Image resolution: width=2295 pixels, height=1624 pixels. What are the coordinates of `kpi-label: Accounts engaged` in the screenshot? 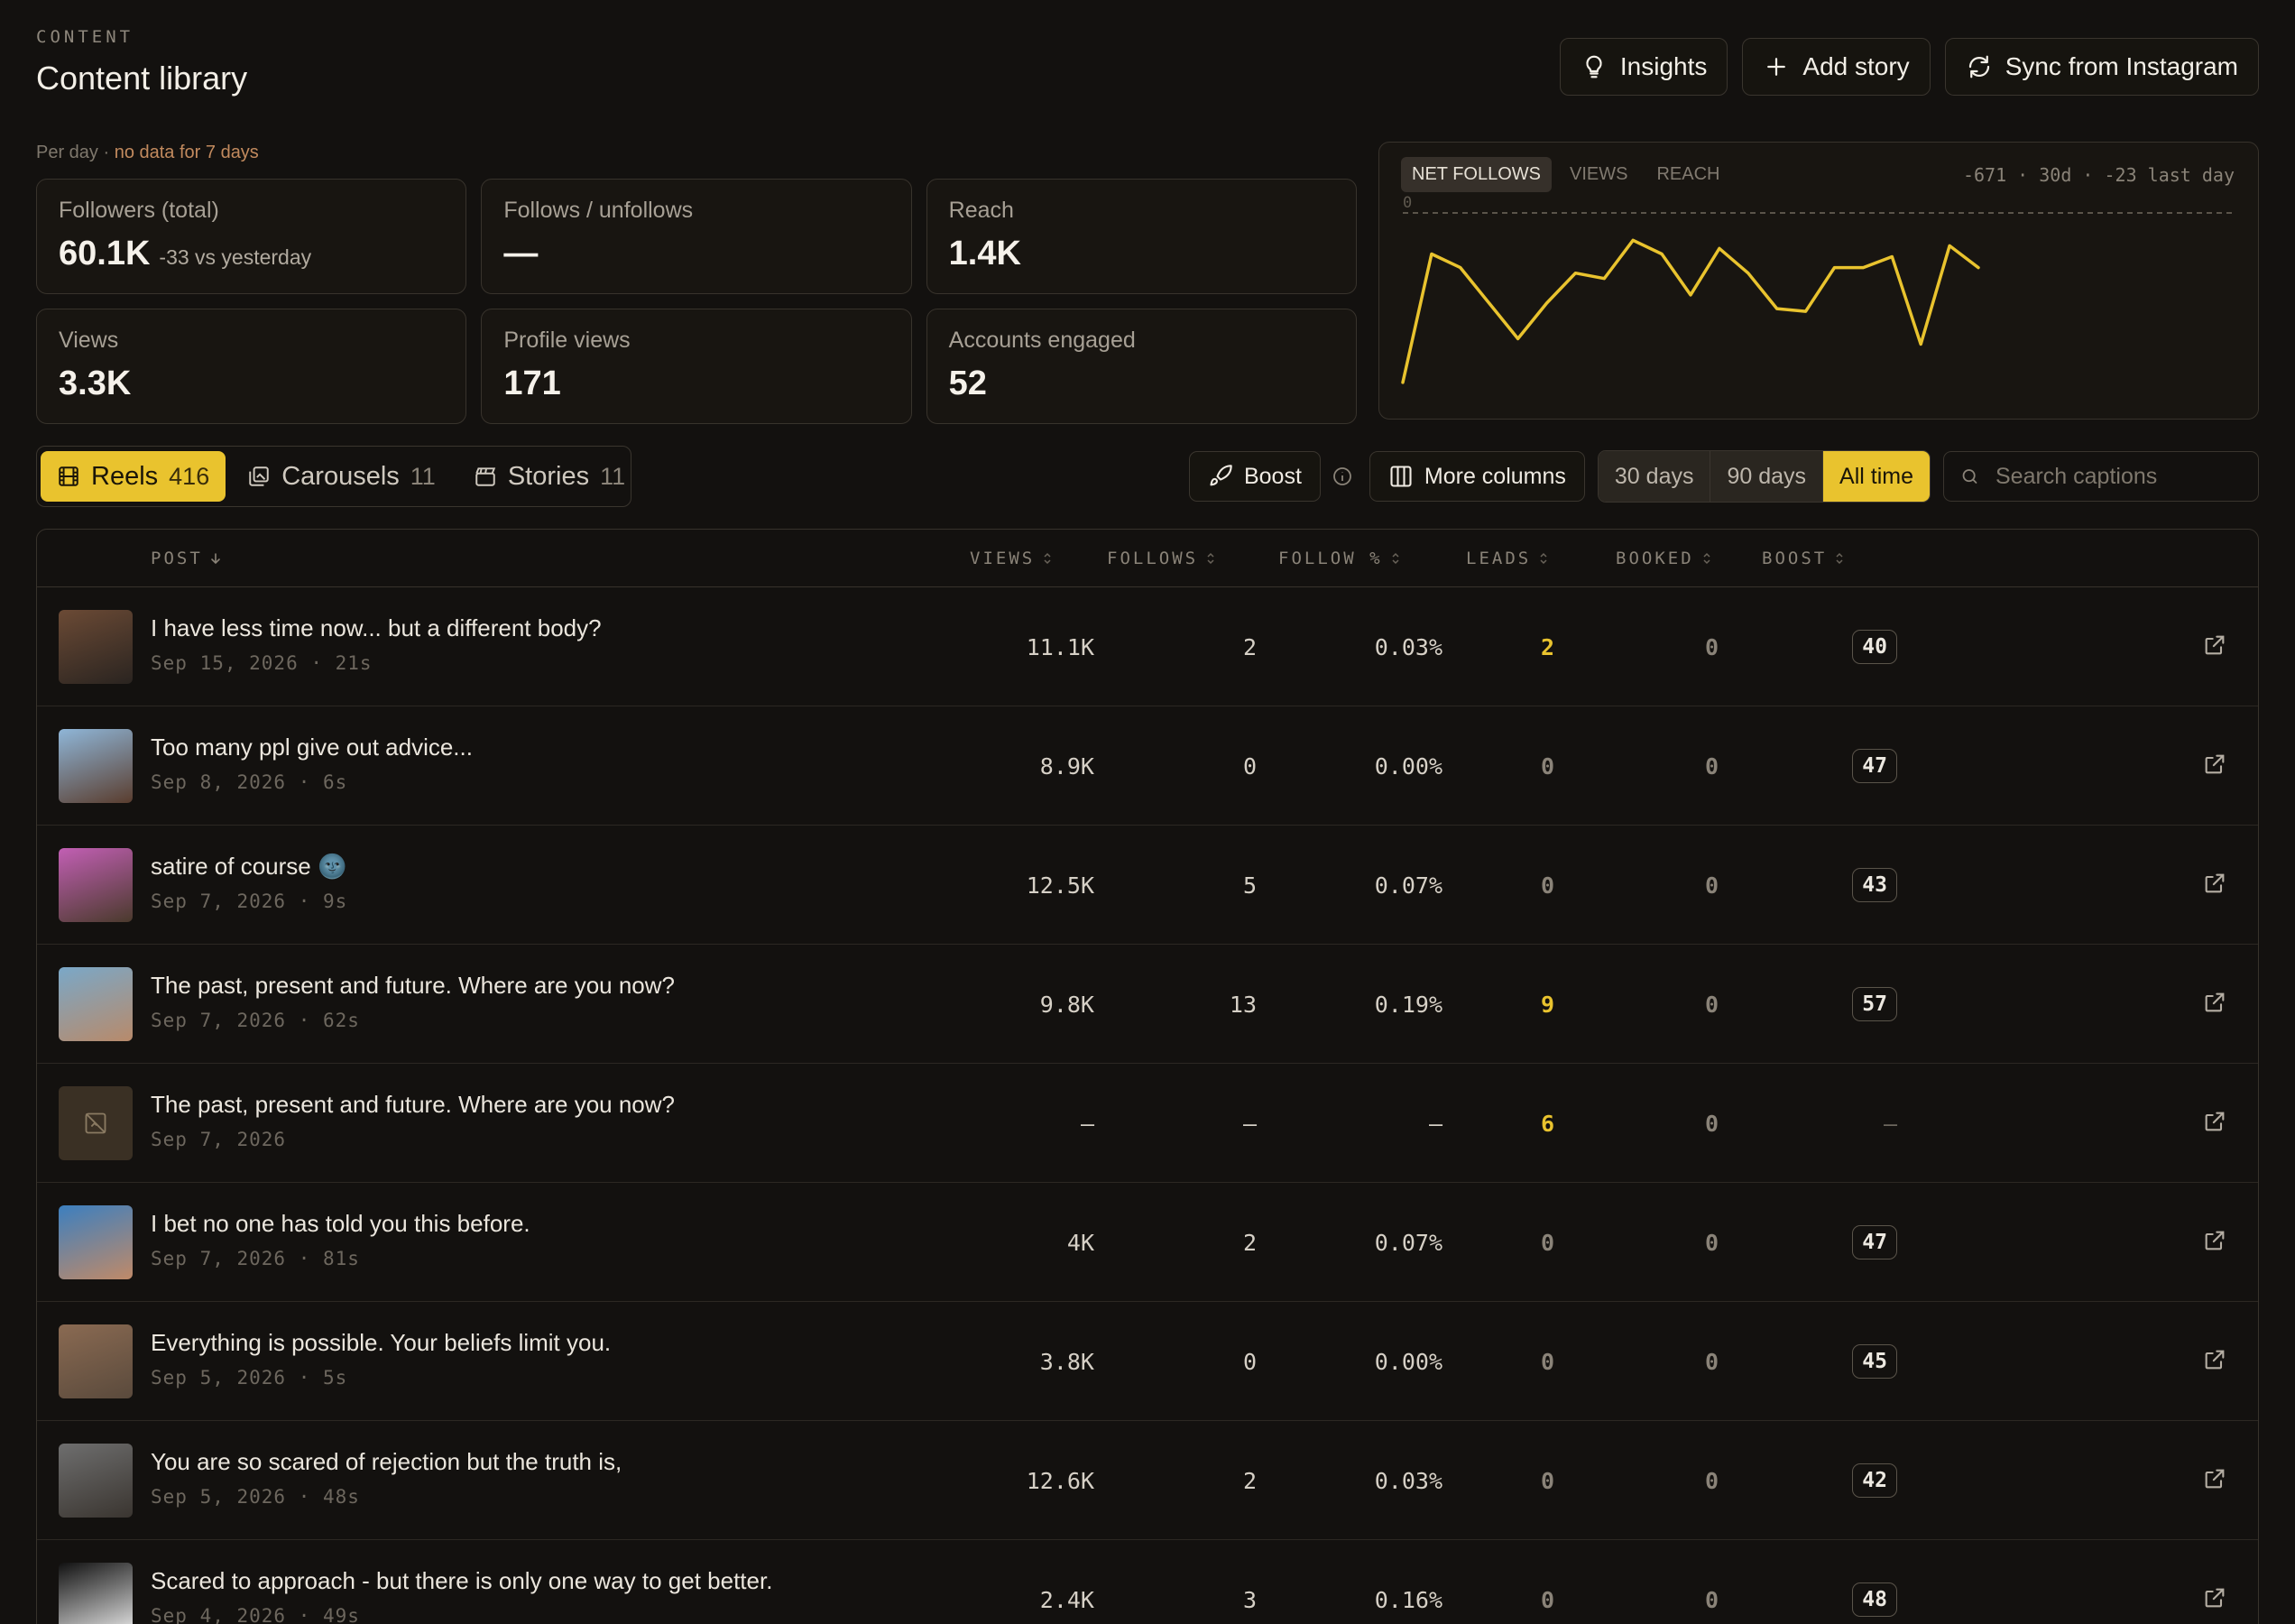 It's located at (1042, 341).